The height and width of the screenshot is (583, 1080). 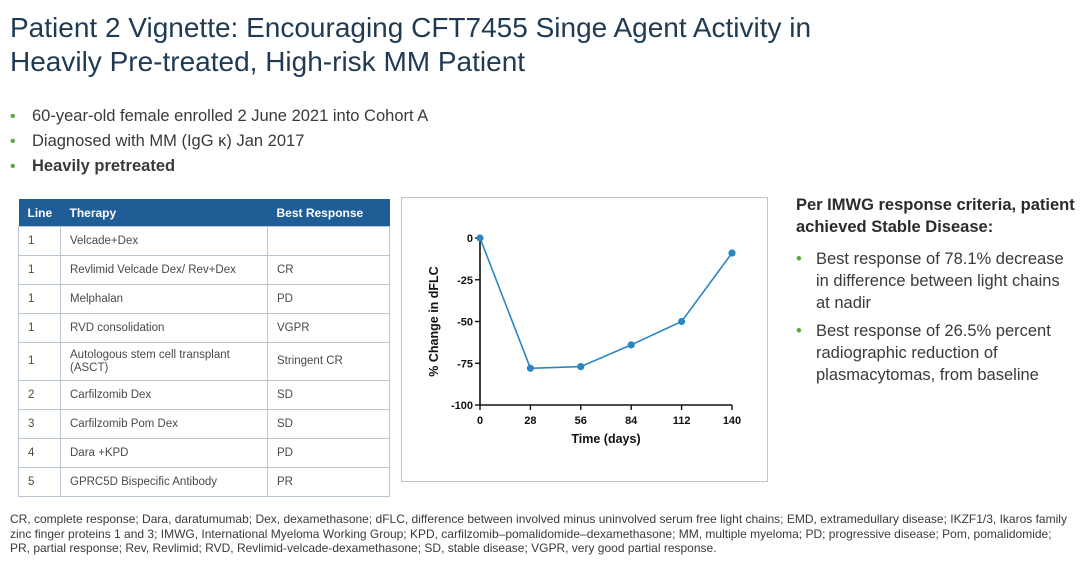 I want to click on x-tick-label: 28, so click(x=530, y=421).